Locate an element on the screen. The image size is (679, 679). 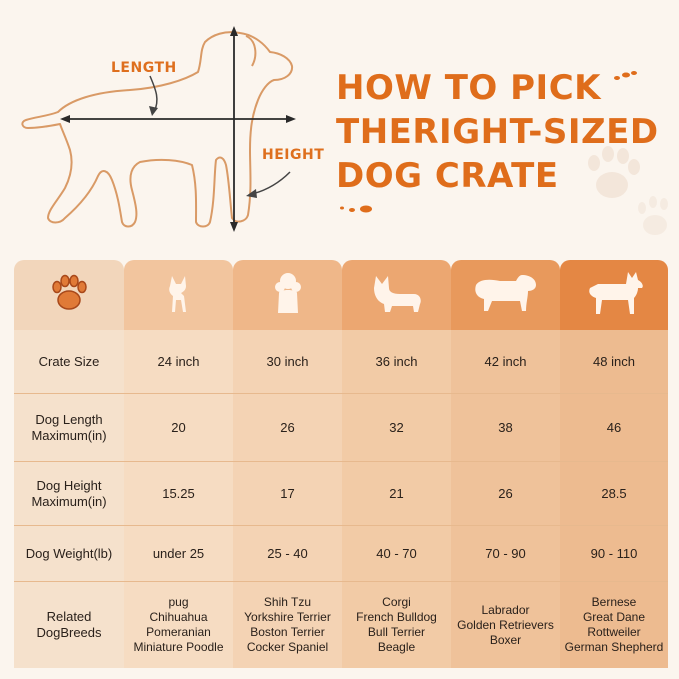
table-cell: 90 - 110 is located at coordinates (614, 554).